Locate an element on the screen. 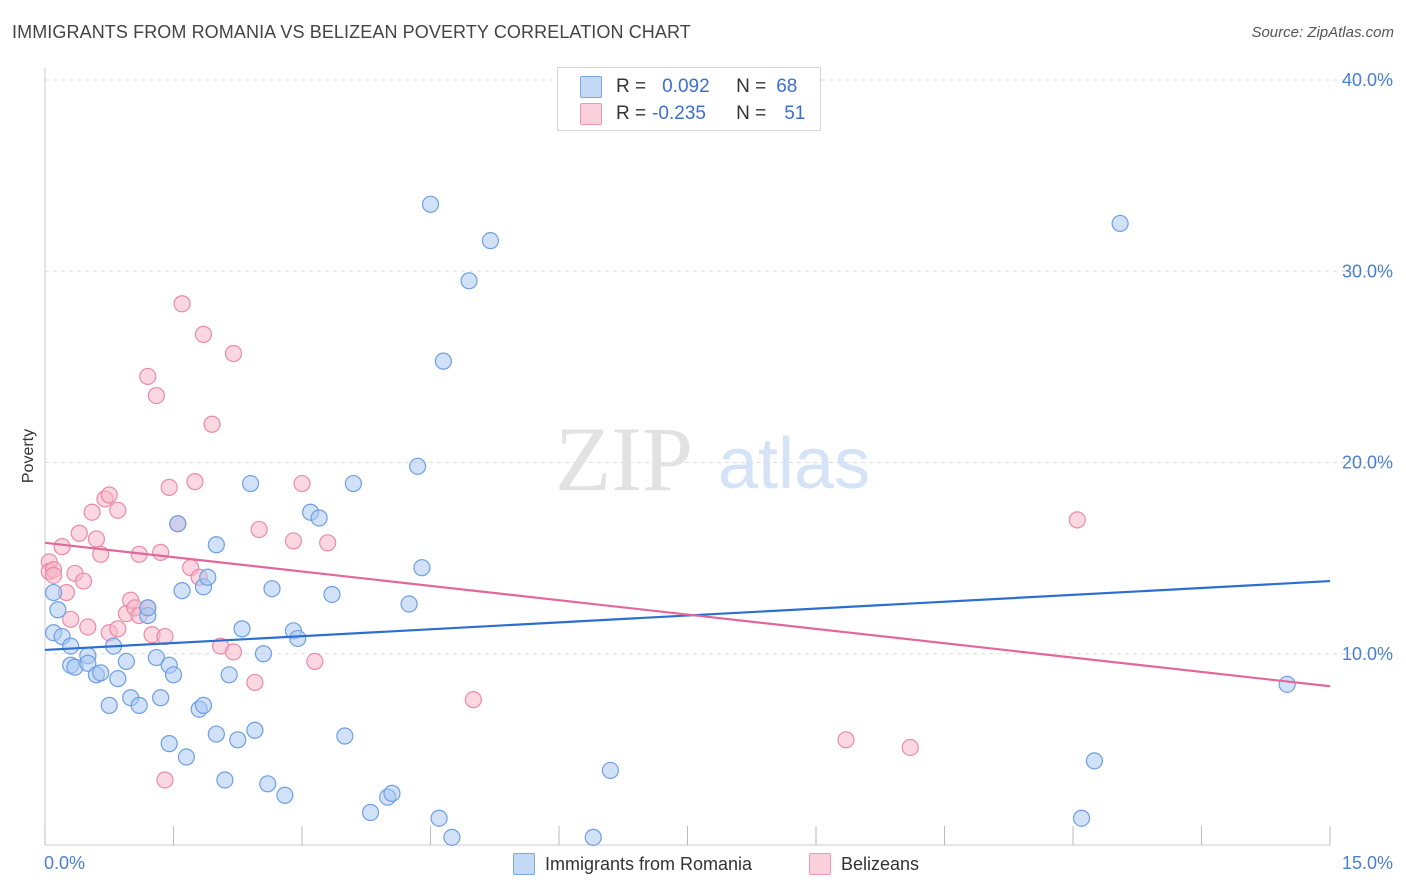 The image size is (1406, 892). legend-row-belizeans: R = -0.235 N = 51 is located at coordinates (692, 114).